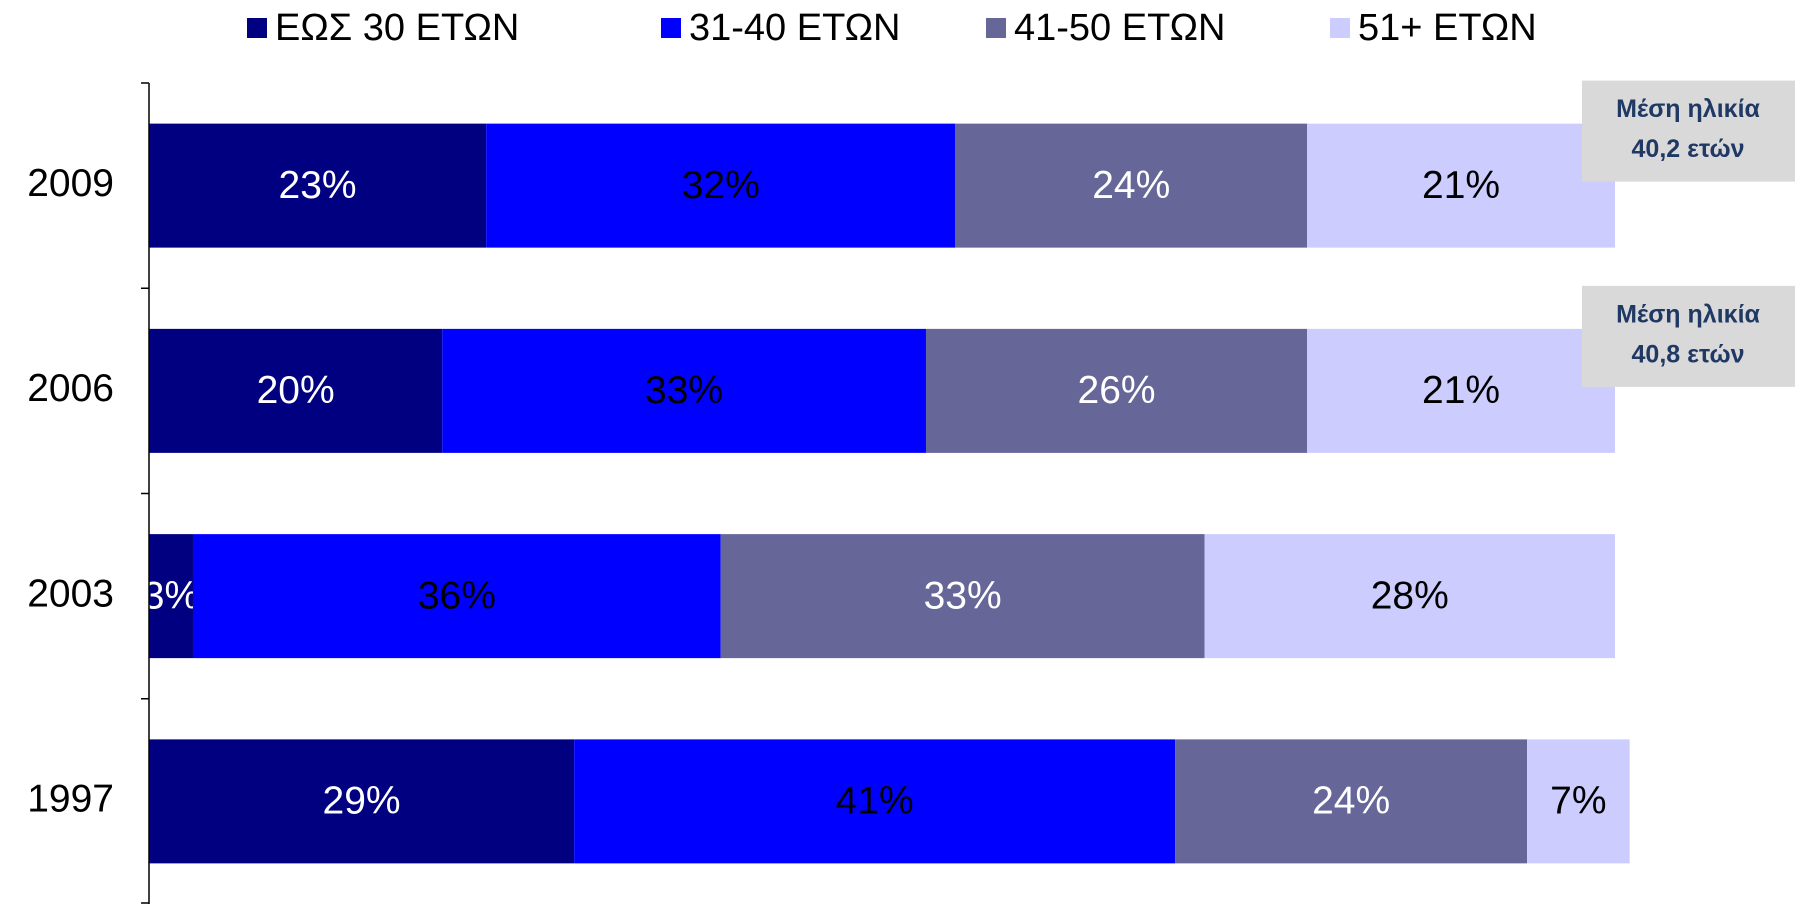 The height and width of the screenshot is (904, 1802). Describe the element at coordinates (70, 593) in the screenshot. I see `y-tick-label: 2003` at that location.